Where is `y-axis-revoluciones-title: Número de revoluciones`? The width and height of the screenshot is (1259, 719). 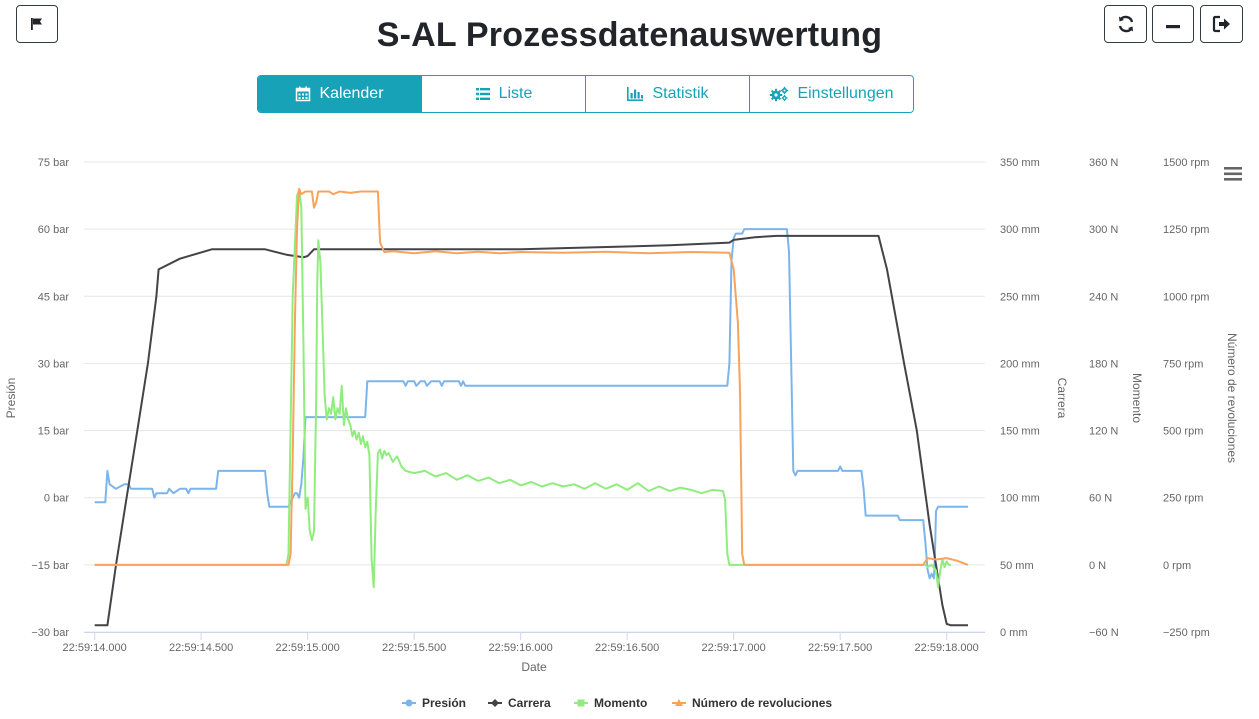 y-axis-revoluciones-title: Número de revoluciones is located at coordinates (1232, 398).